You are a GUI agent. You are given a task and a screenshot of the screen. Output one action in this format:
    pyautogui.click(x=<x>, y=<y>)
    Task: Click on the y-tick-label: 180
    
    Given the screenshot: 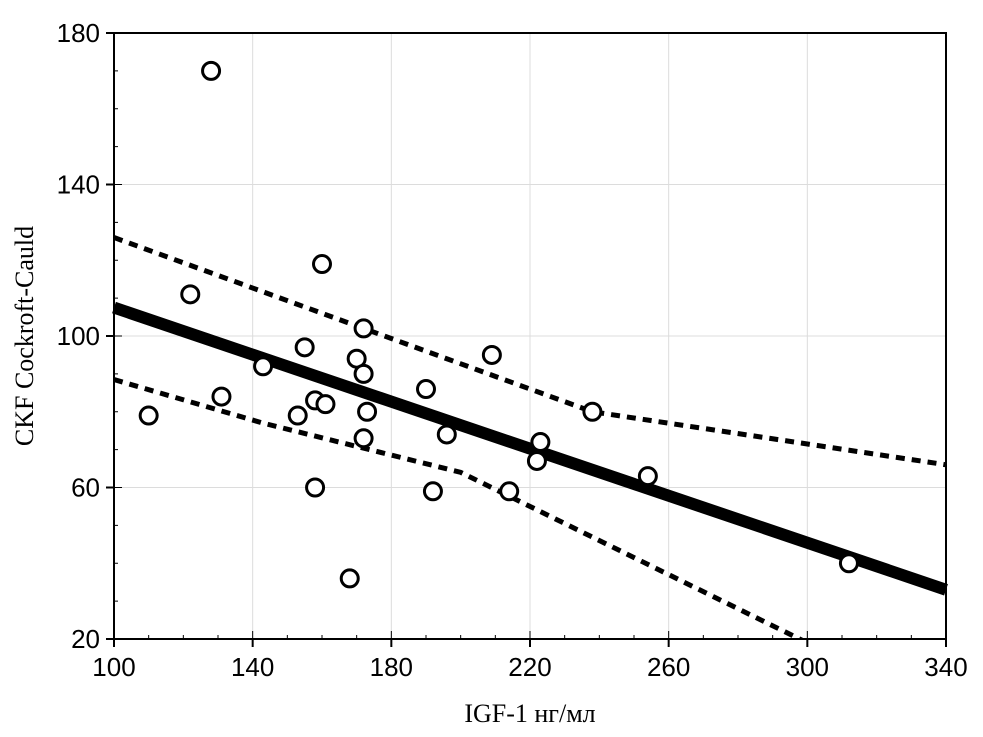 What is the action you would take?
    pyautogui.click(x=78, y=33)
    